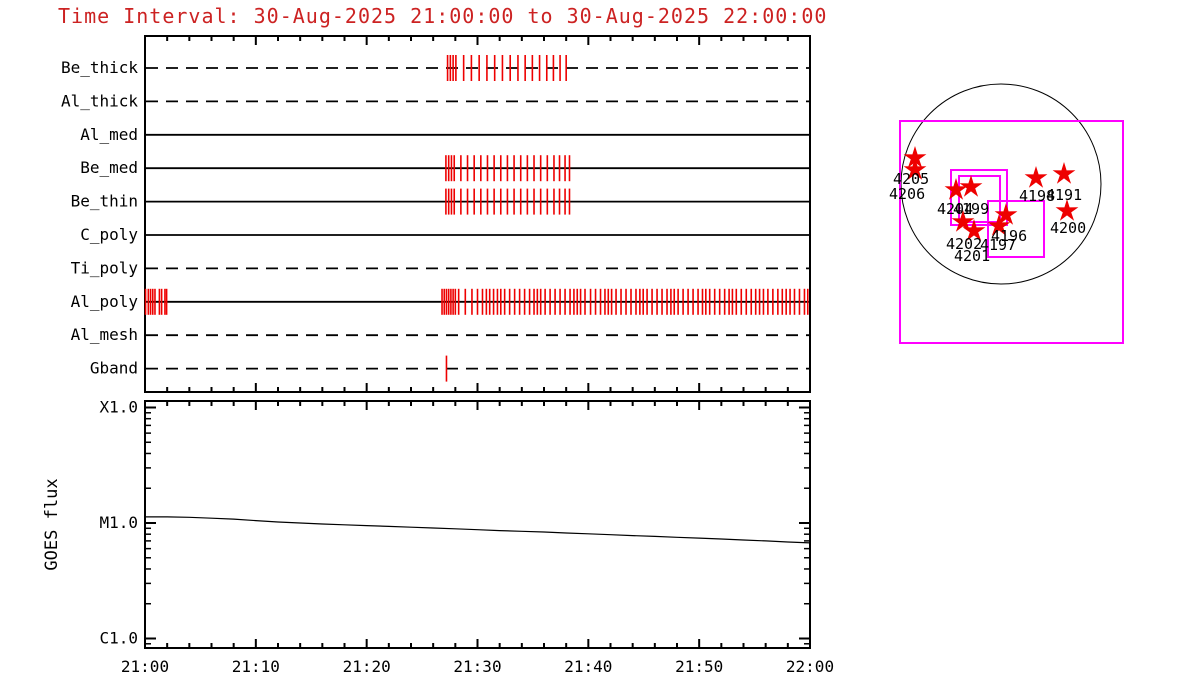  What do you see at coordinates (99, 100) in the screenshot?
I see `timeline-row-label-Al_thick: Al_thick` at bounding box center [99, 100].